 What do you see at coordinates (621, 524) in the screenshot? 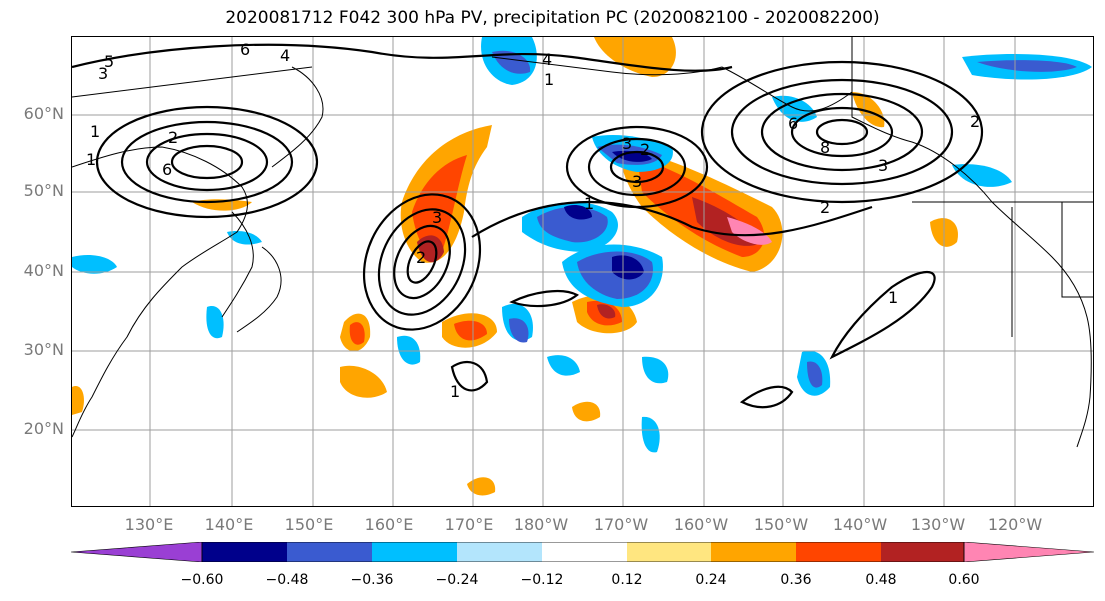
I see `lon-label-170w: 170°W` at bounding box center [621, 524].